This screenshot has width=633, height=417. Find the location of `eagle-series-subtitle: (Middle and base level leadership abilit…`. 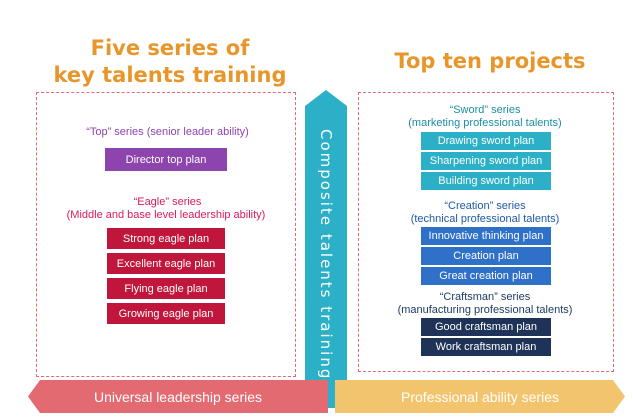

eagle-series-subtitle: (Middle and base level leadership abilit… is located at coordinates (166, 215).